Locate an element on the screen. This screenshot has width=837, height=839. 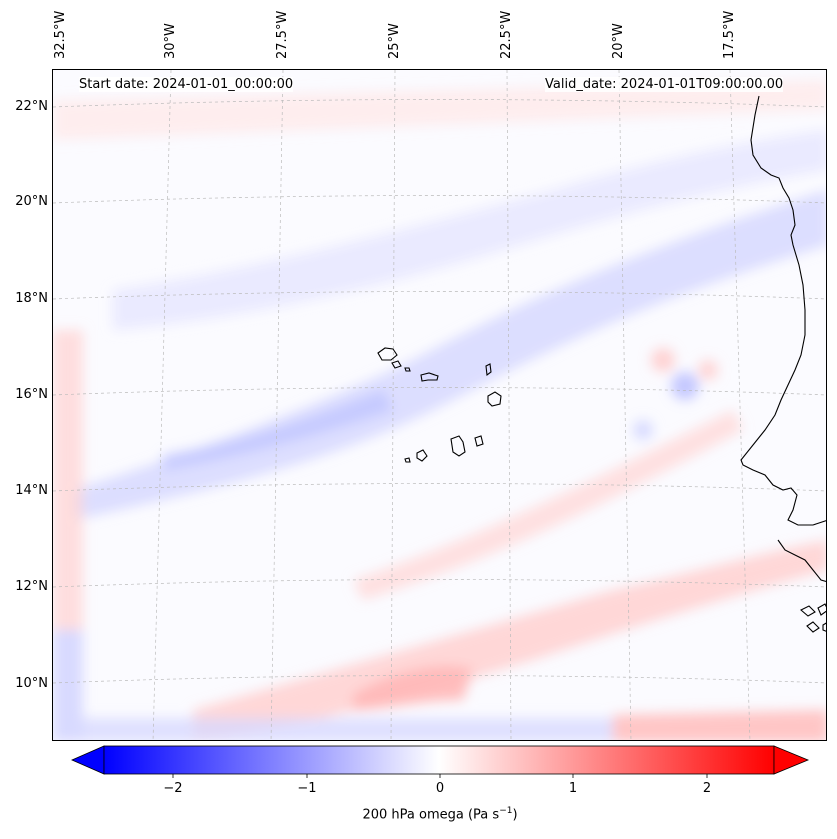
lon-label-30w: 30°W is located at coordinates (170, 41).